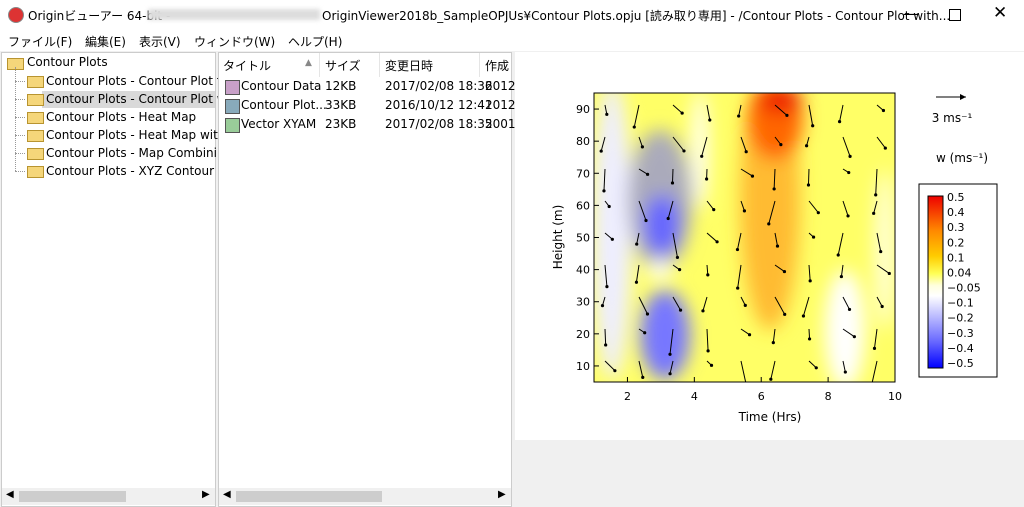 The image size is (1024, 507). Describe the element at coordinates (911, 13) in the screenshot. I see `minimize-button: —` at that location.